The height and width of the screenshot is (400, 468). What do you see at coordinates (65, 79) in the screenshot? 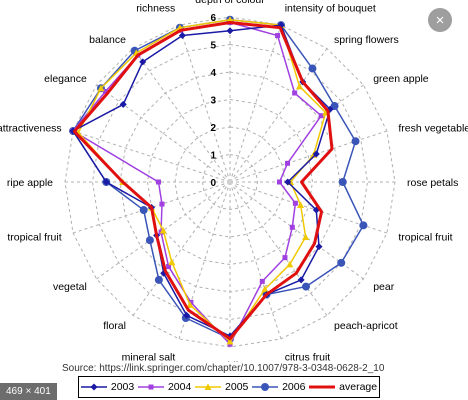
I see `axis-label: elegance` at bounding box center [65, 79].